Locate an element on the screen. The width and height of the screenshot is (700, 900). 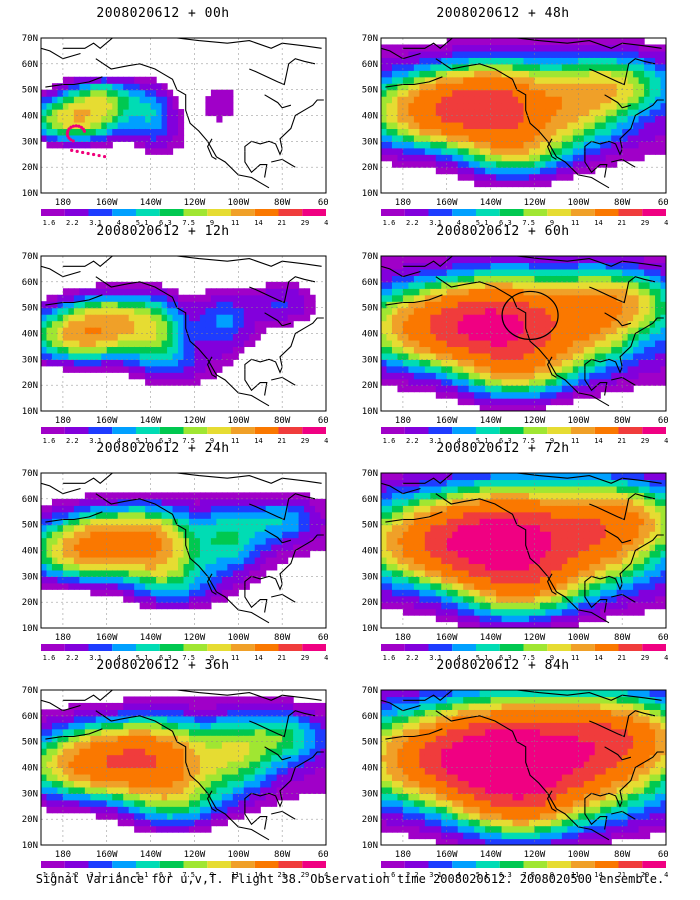
legend-label: 40 is located at coordinates (666, 223).